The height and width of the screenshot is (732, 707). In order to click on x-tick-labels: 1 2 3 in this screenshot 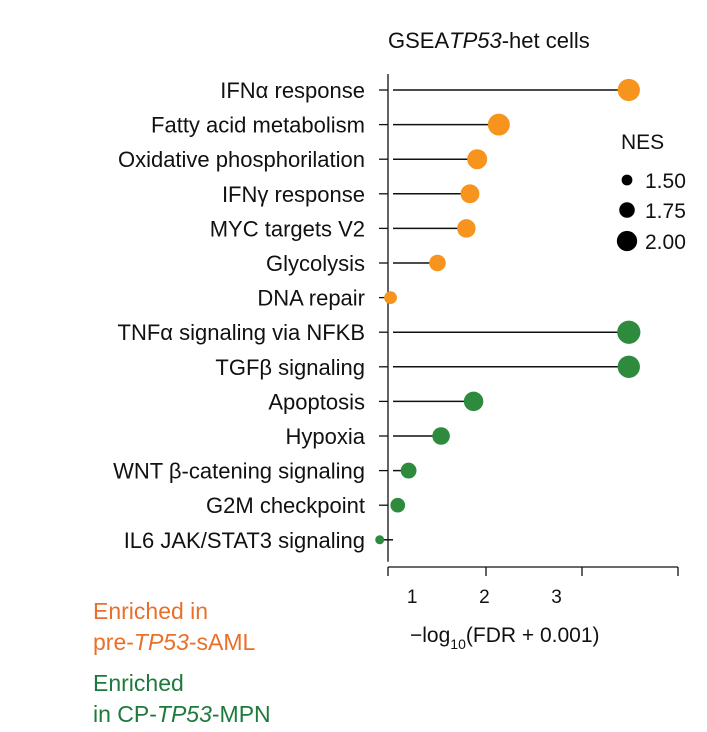, I will do `click(484, 597)`.